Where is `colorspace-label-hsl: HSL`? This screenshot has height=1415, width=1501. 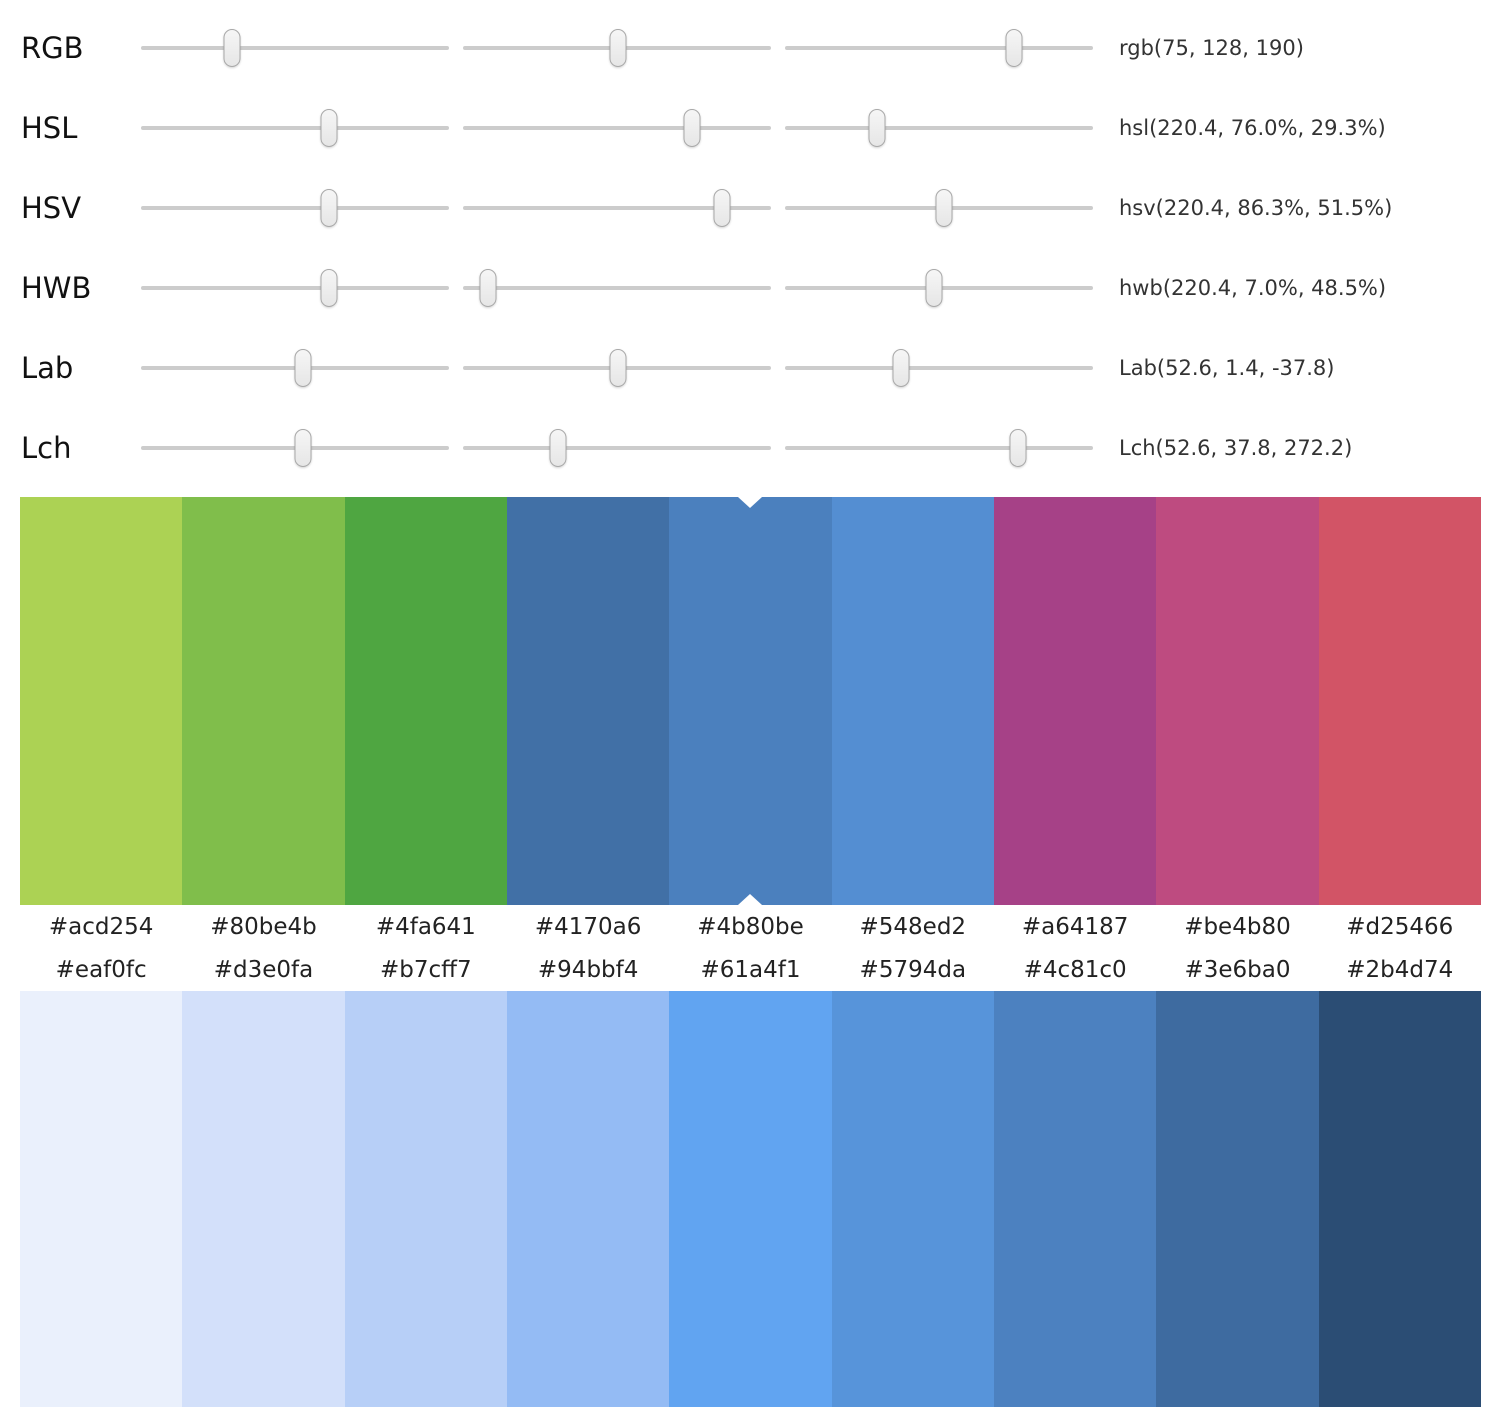 colorspace-label-hsl: HSL is located at coordinates (49, 128).